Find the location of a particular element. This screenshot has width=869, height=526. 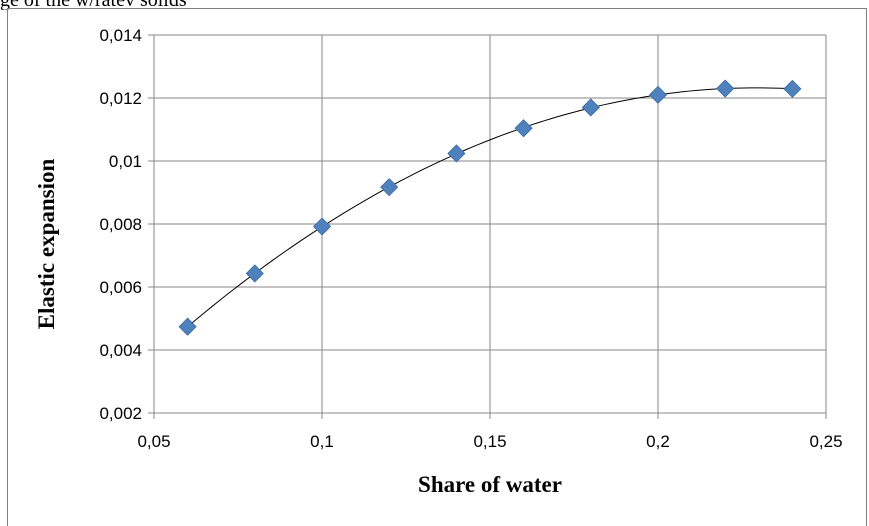

y-tick-label: 0,014 is located at coordinates (120, 35).